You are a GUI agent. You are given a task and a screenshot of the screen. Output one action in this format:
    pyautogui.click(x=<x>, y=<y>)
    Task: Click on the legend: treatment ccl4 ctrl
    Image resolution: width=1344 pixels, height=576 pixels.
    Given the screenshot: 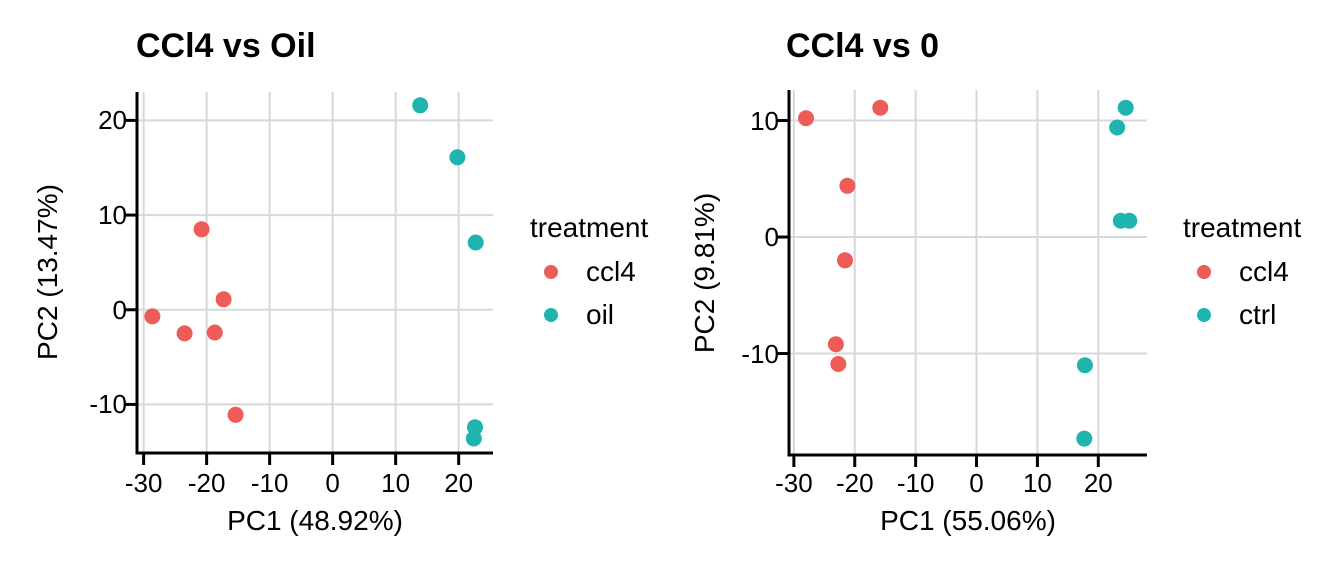 What is the action you would take?
    pyautogui.click(x=1242, y=278)
    